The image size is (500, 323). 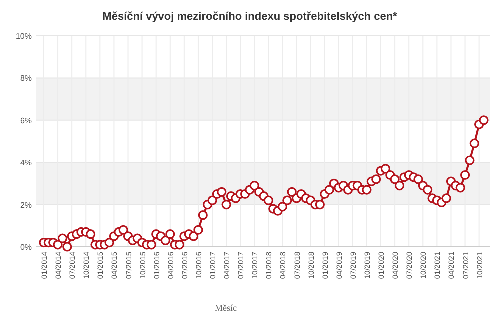 What do you see at coordinates (250, 17) in the screenshot?
I see `chart-title: Měsíční vývoj meziročního indexu spotřebitelských cen*` at bounding box center [250, 17].